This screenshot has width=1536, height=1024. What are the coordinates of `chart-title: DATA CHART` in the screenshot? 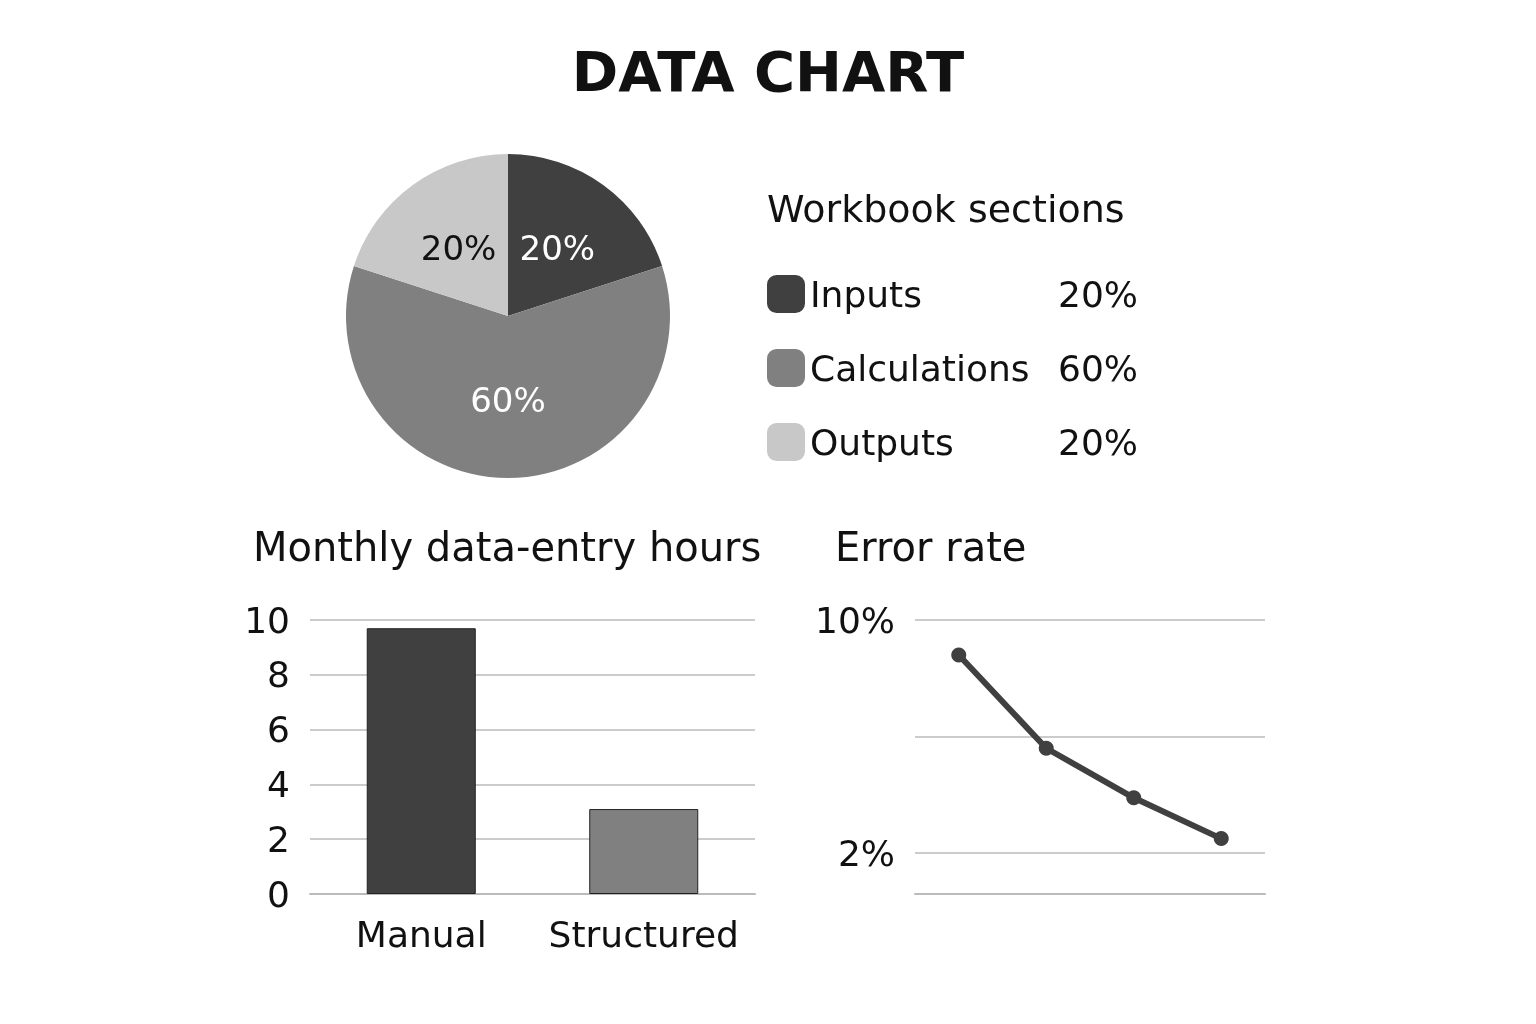 It's located at (768, 71).